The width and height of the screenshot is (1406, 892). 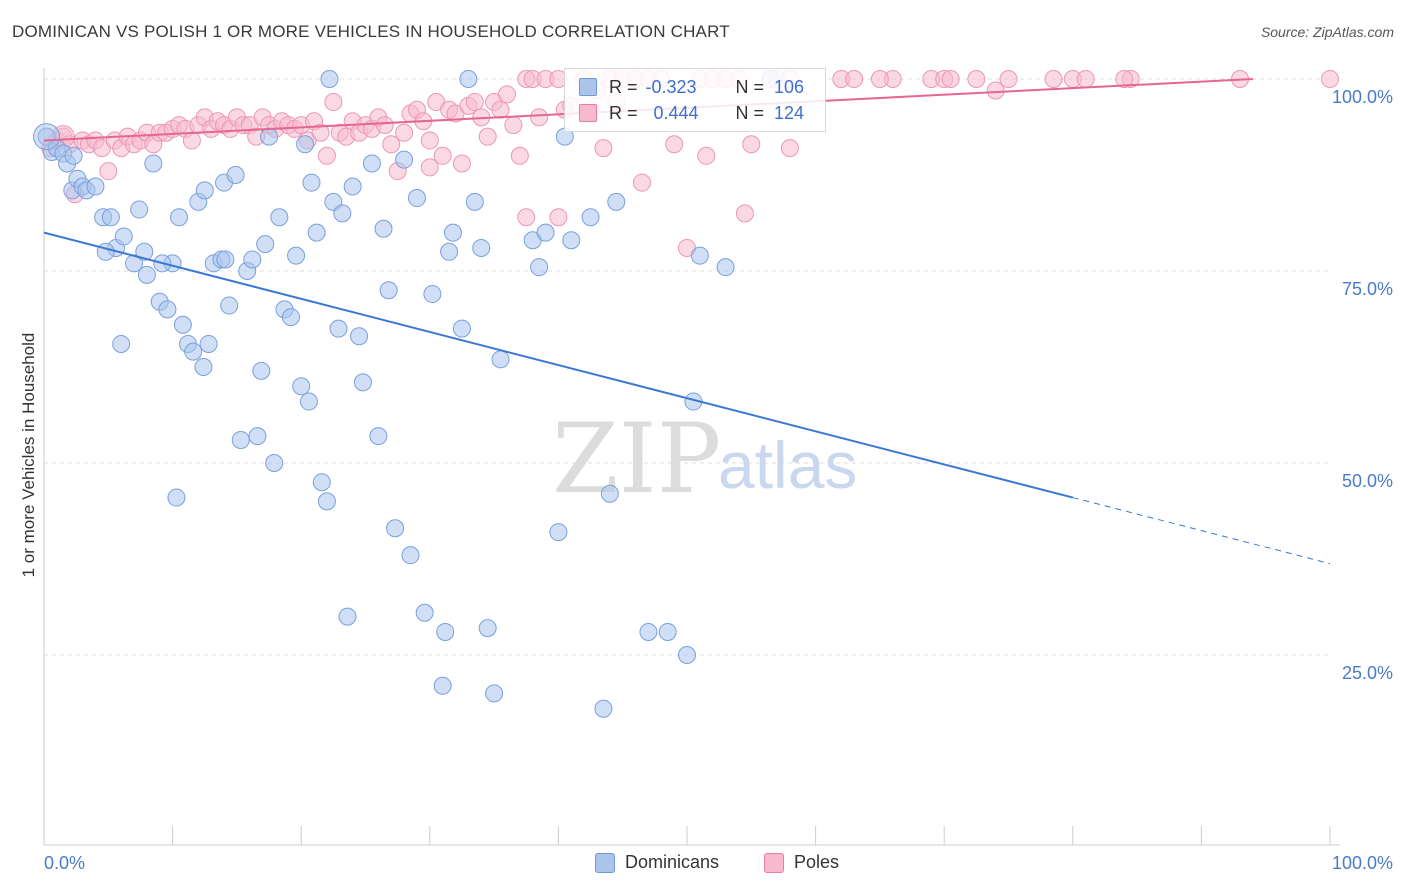 What do you see at coordinates (1367, 481) in the screenshot?
I see `y-tick-label: 50.0%` at bounding box center [1367, 481].